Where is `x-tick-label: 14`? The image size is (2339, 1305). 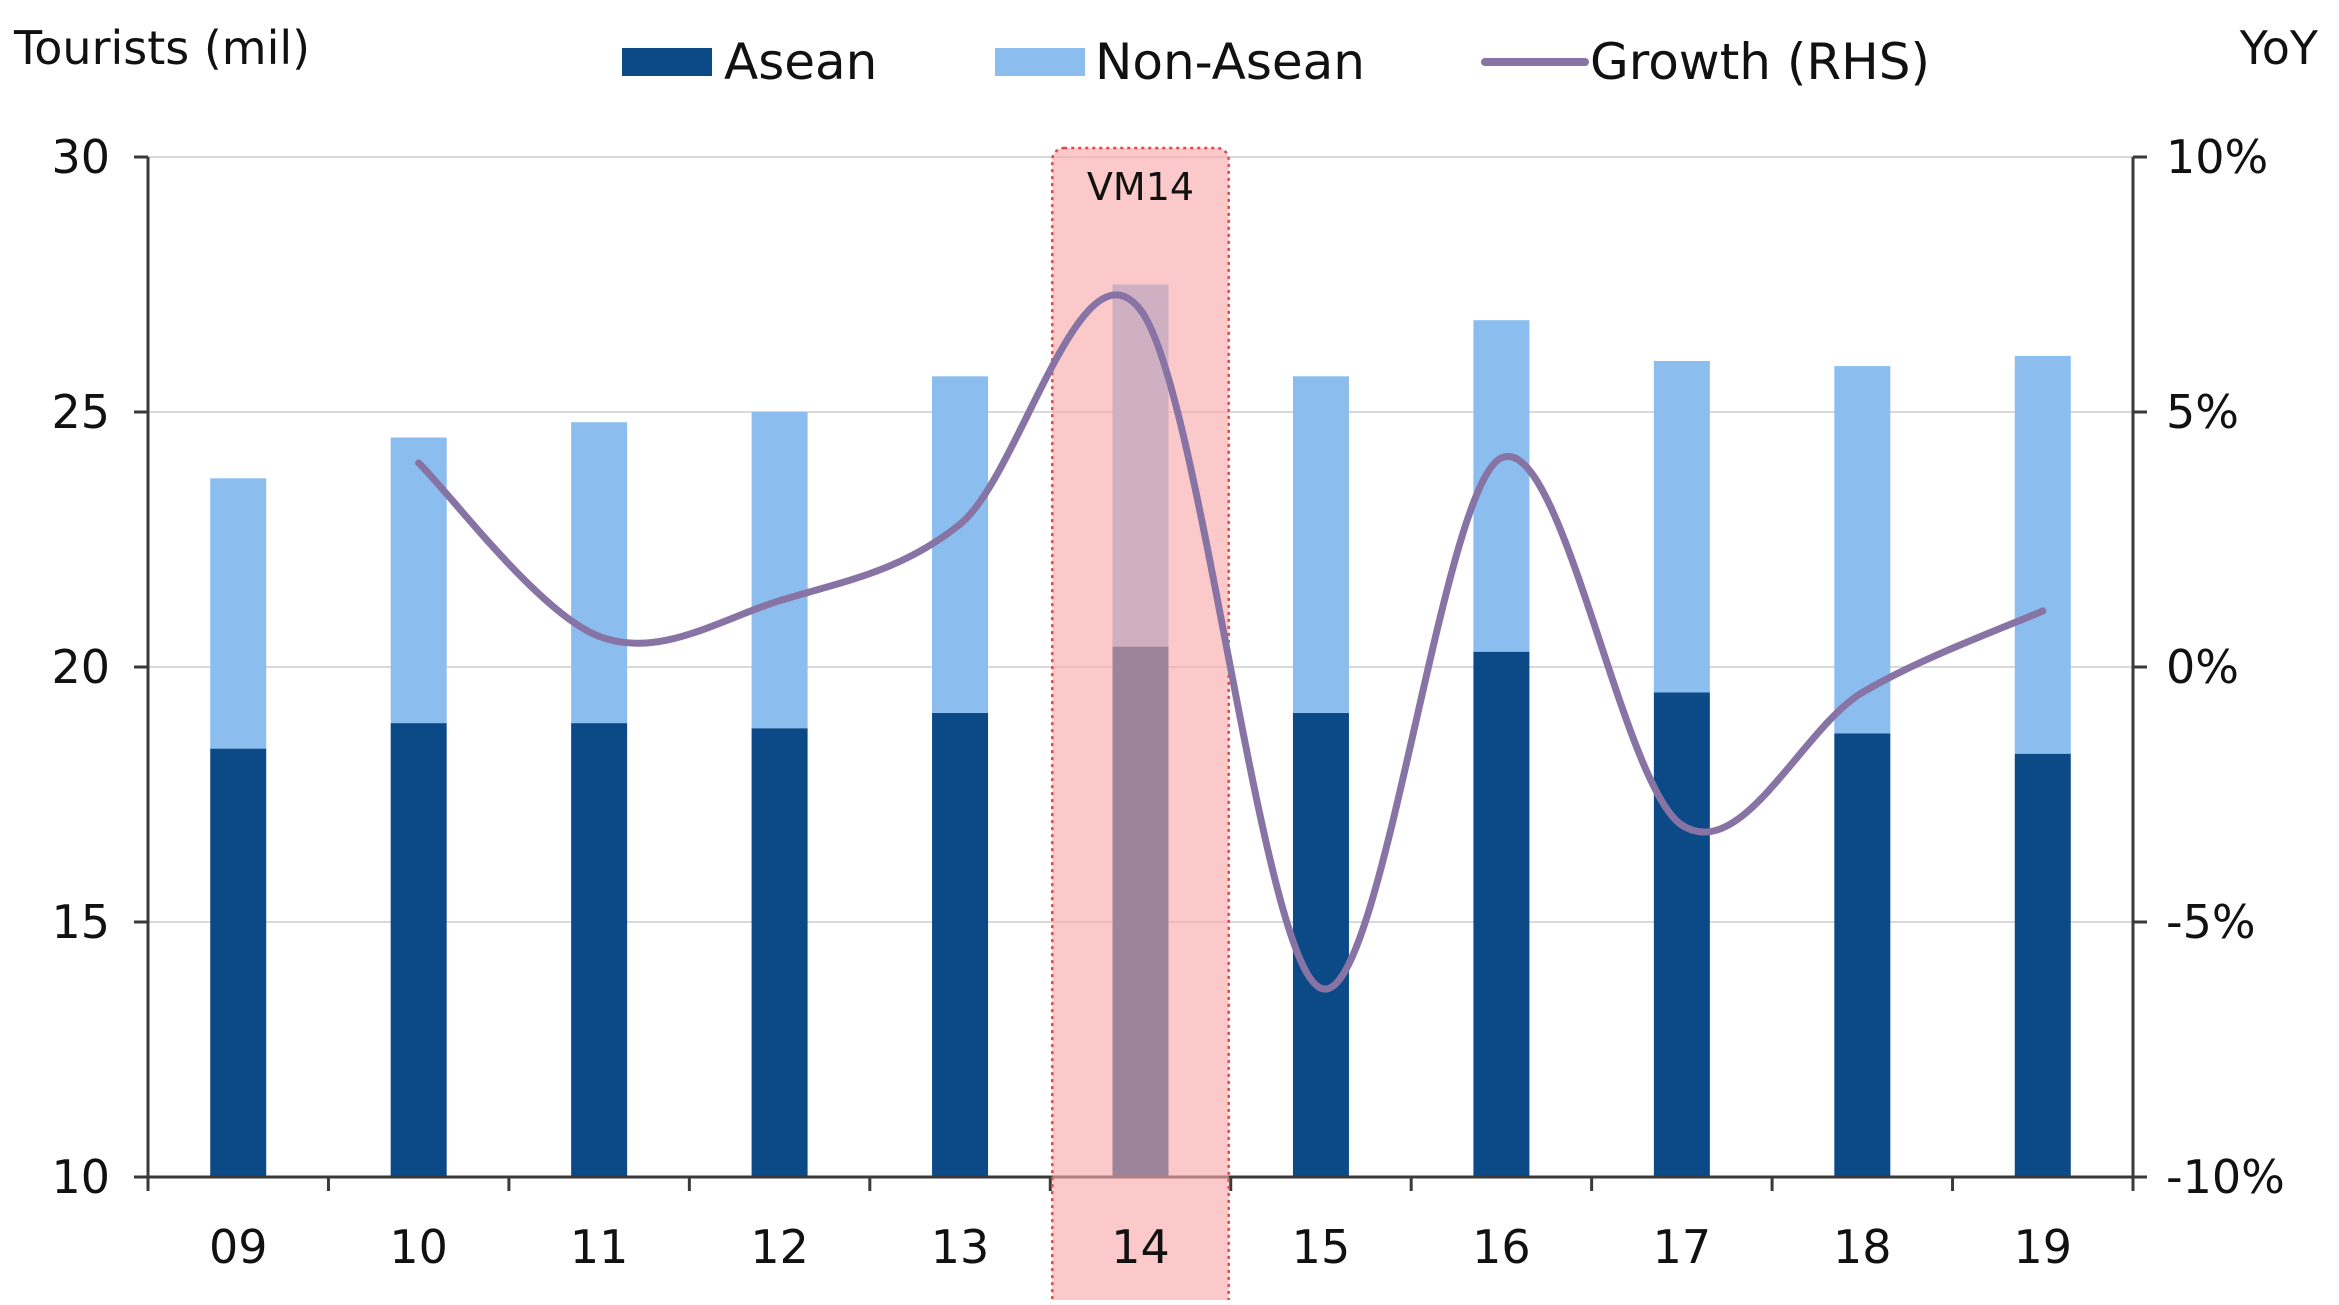 x-tick-label: 14 is located at coordinates (1140, 1247).